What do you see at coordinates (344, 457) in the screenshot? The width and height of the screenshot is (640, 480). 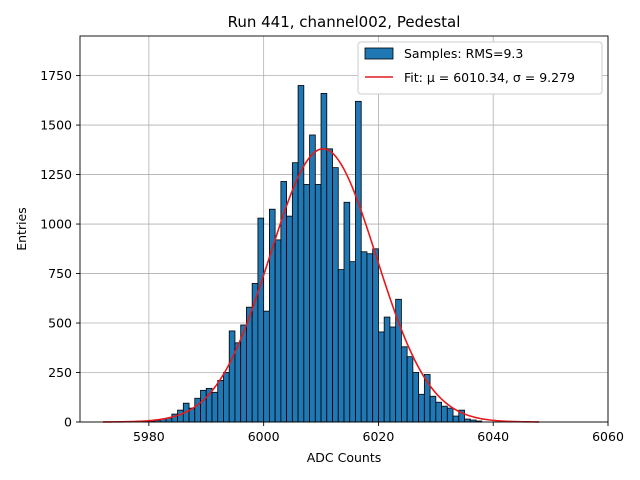 I see `x-axis-label: ADC Counts` at bounding box center [344, 457].